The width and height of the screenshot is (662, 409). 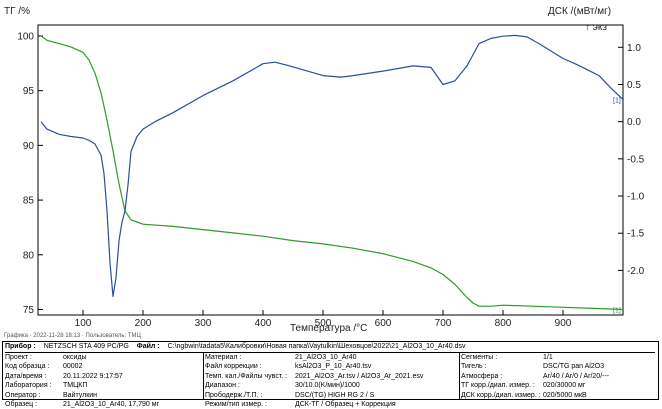 I want to click on meta-key: Оператор :, so click(x=23, y=395).